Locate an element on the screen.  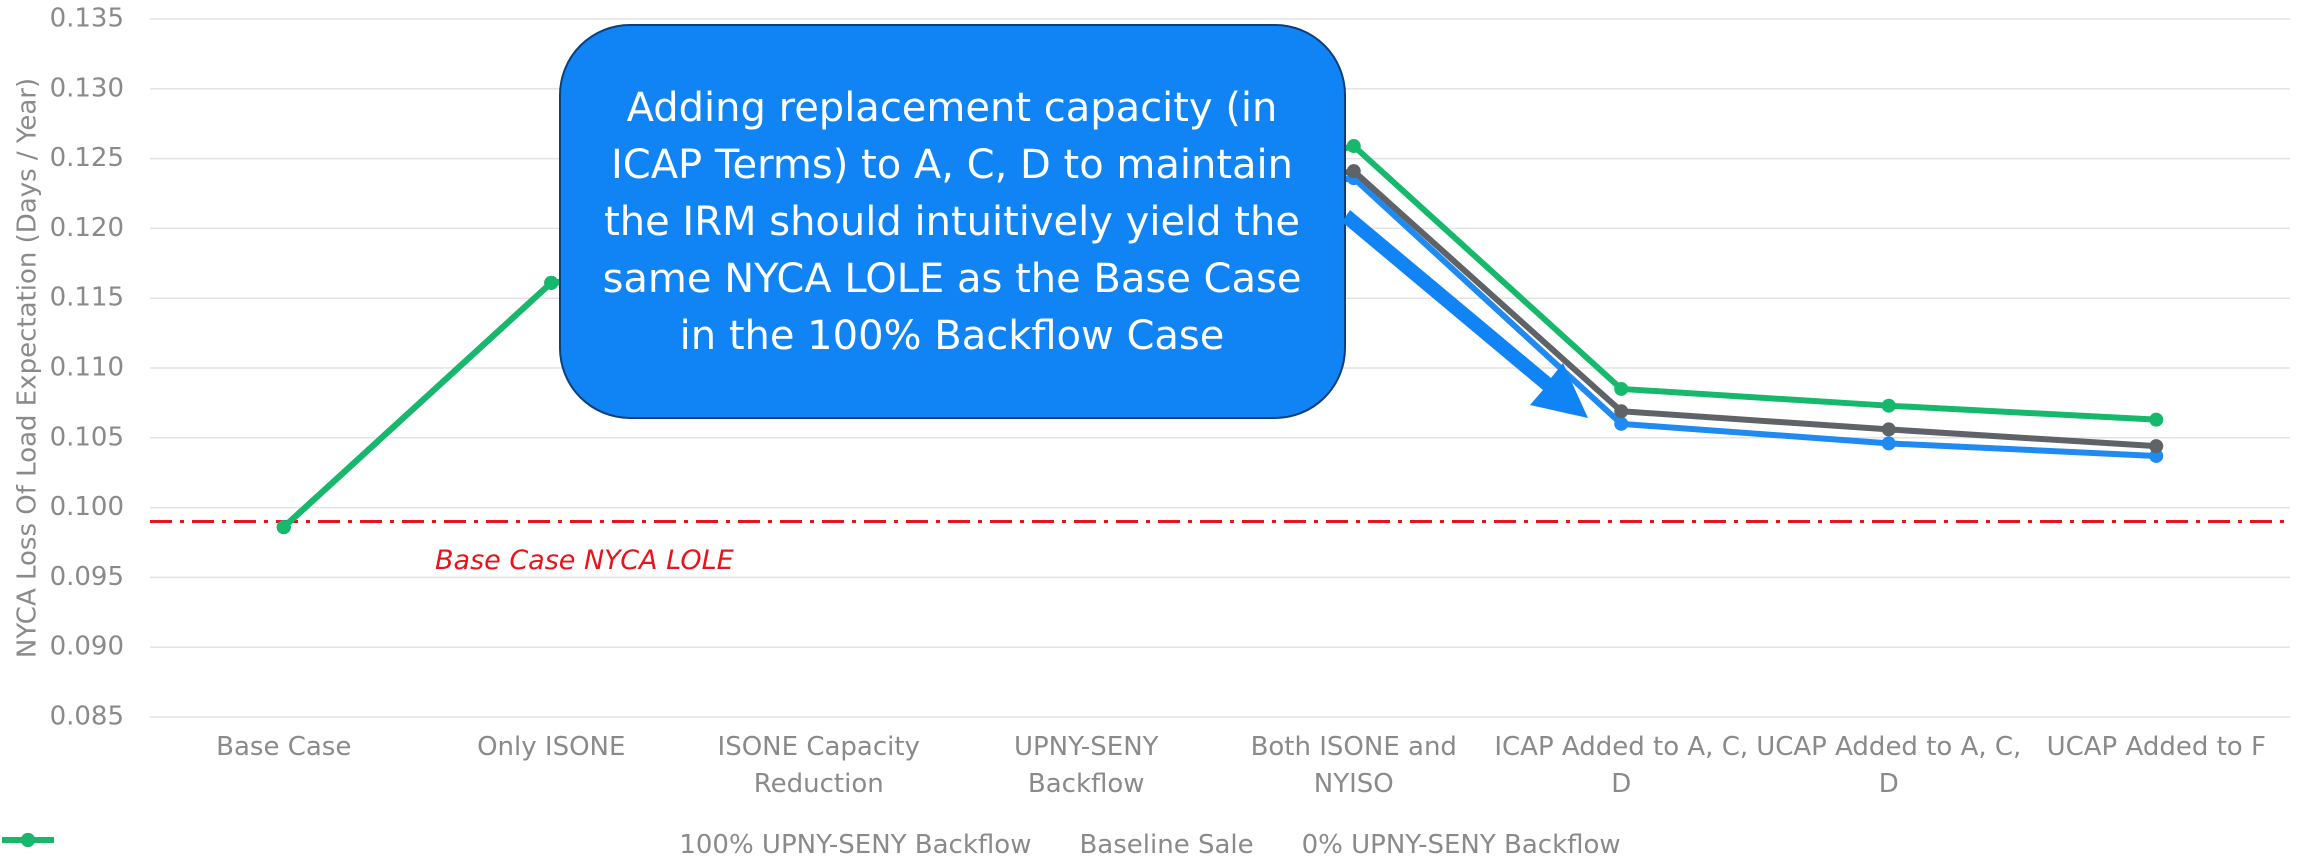
y-tick-label: 0.095 is located at coordinates (87, 577).